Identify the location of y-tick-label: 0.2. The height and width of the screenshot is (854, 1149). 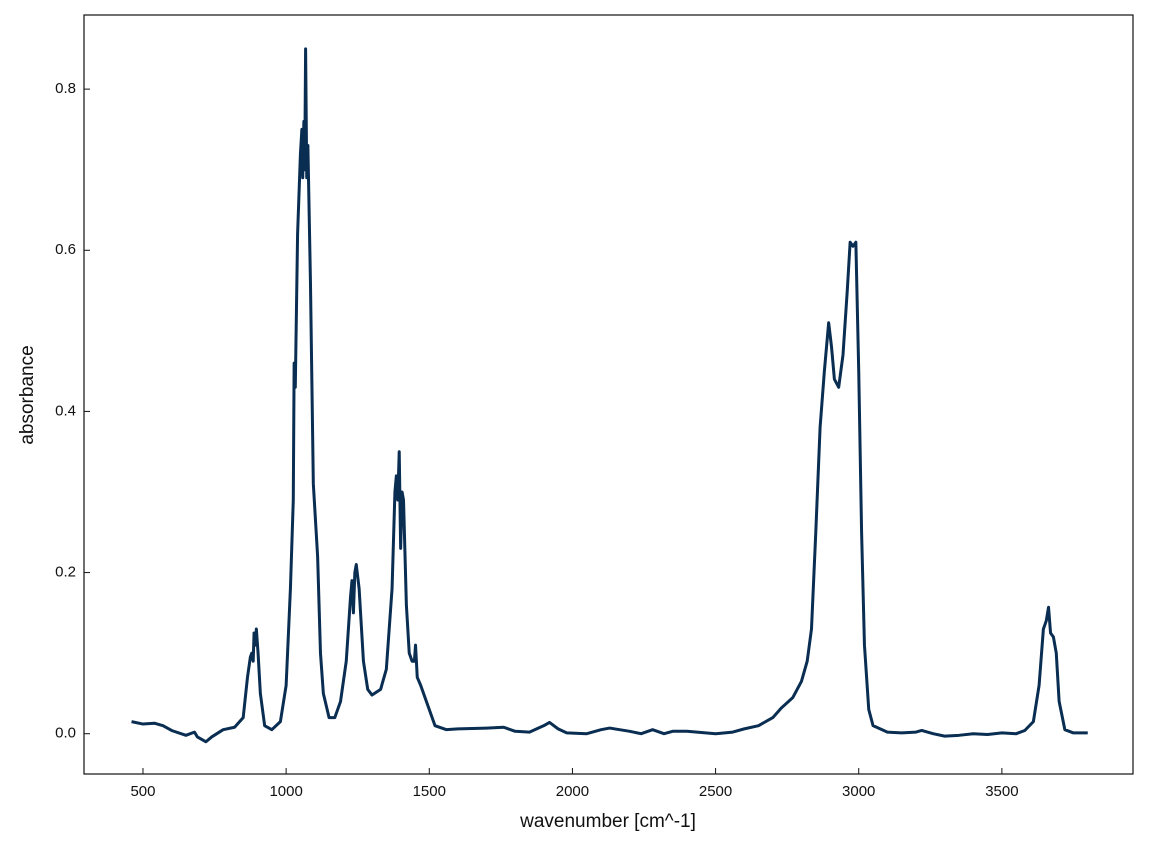
(65, 572).